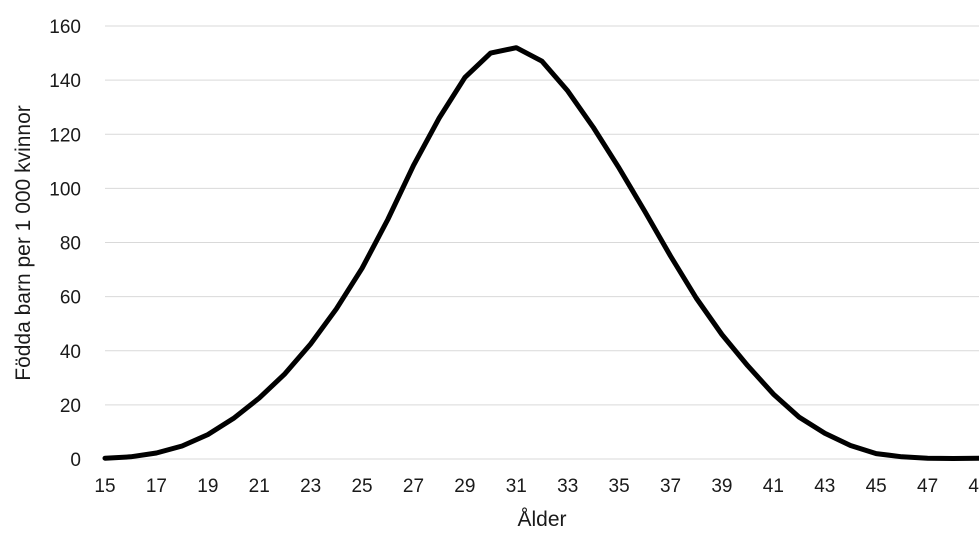  What do you see at coordinates (65, 27) in the screenshot?
I see `y-tick-label: 160` at bounding box center [65, 27].